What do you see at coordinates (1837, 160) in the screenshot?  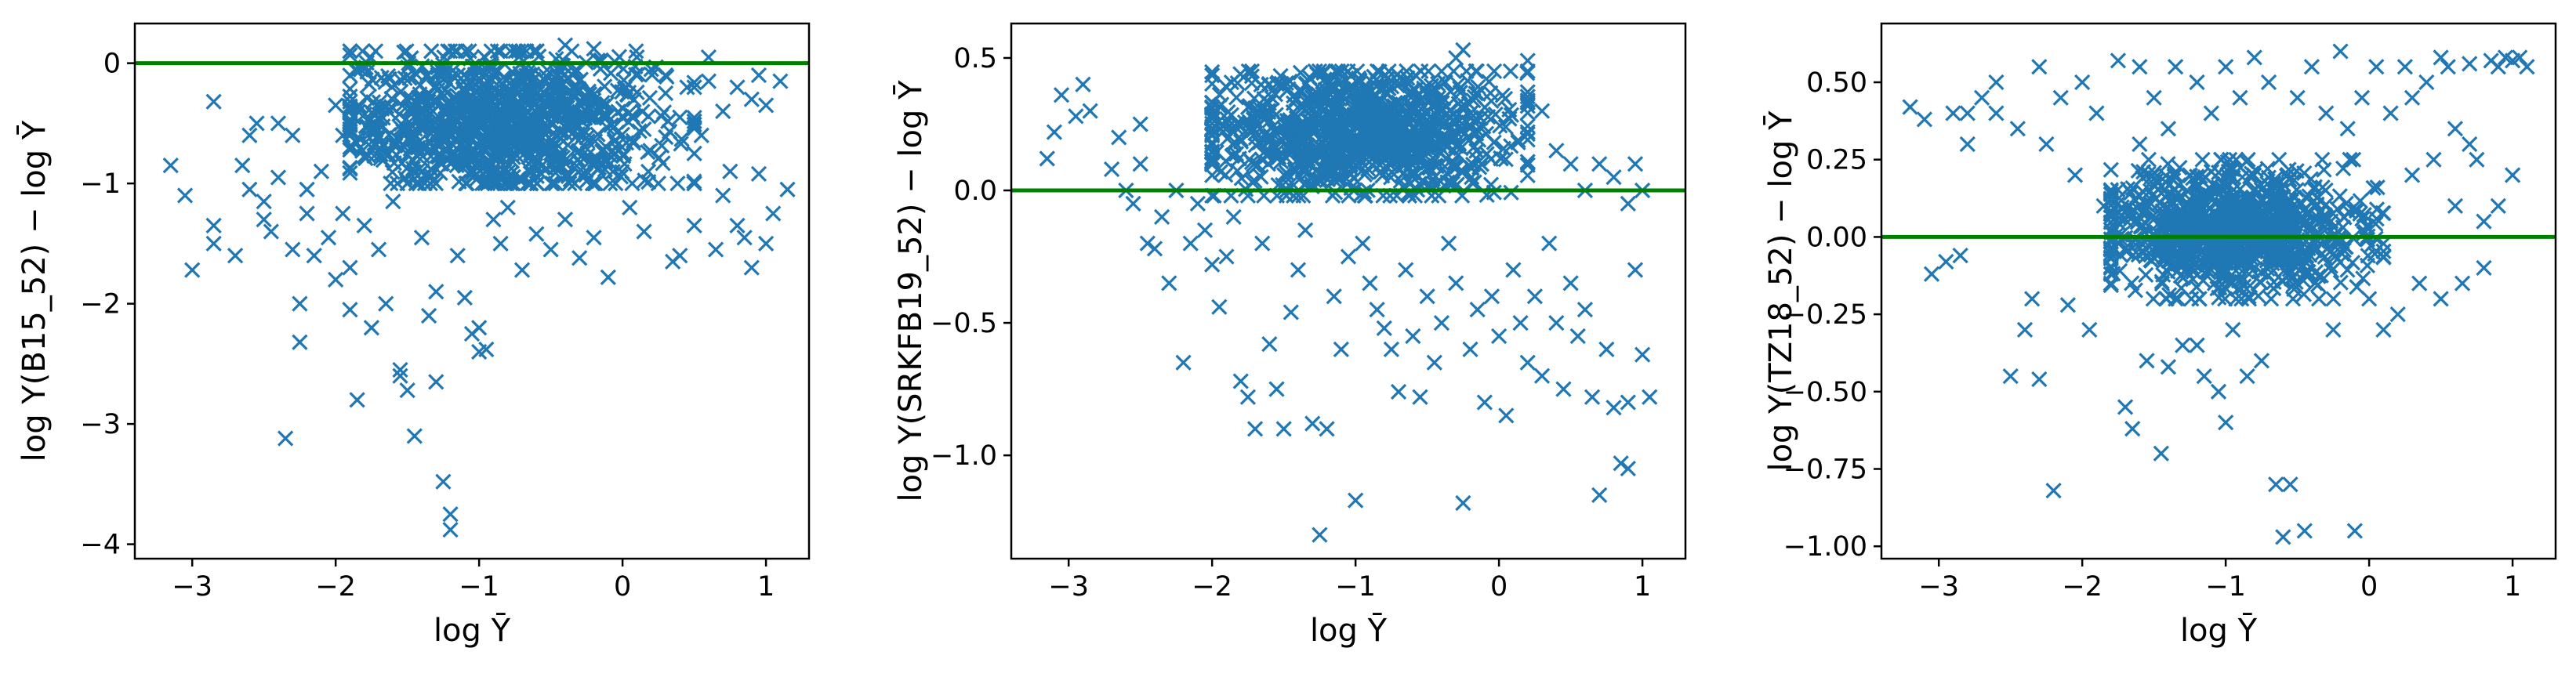 I see `y-tick-label: 0.25` at bounding box center [1837, 160].